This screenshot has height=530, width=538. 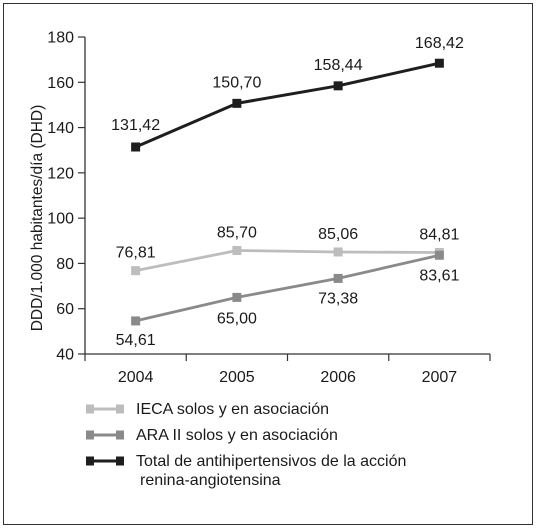 I want to click on y-tick-label: 60, so click(x=65, y=309).